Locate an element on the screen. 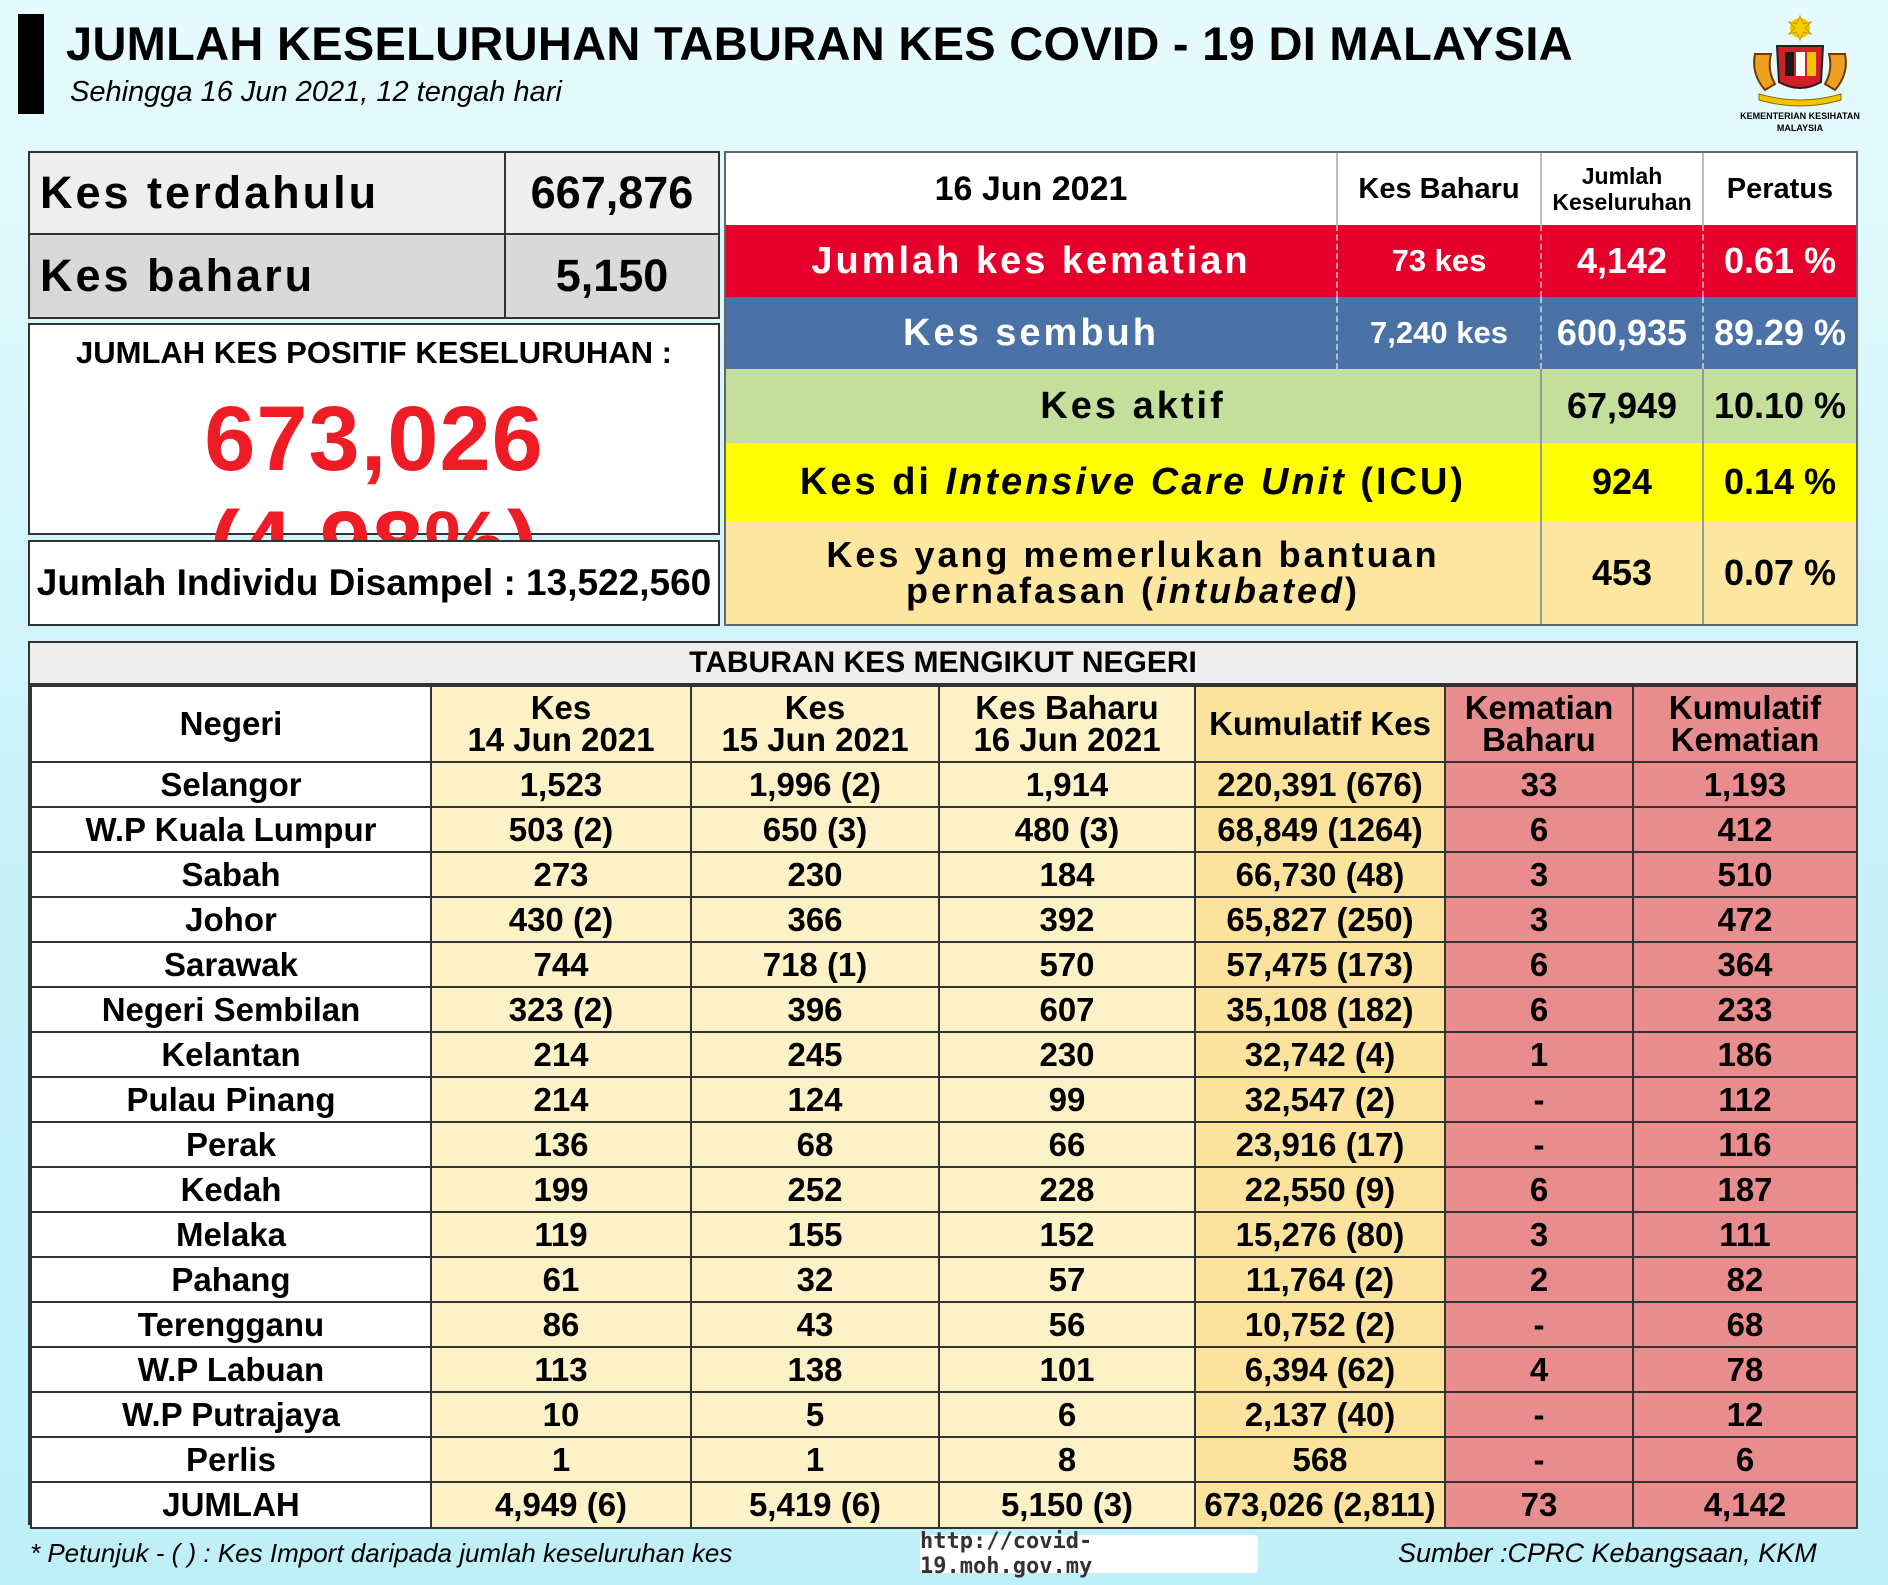 Image resolution: width=1888 pixels, height=1585 pixels. new-cases-16-jun-cell: 152 is located at coordinates (1067, 1234).